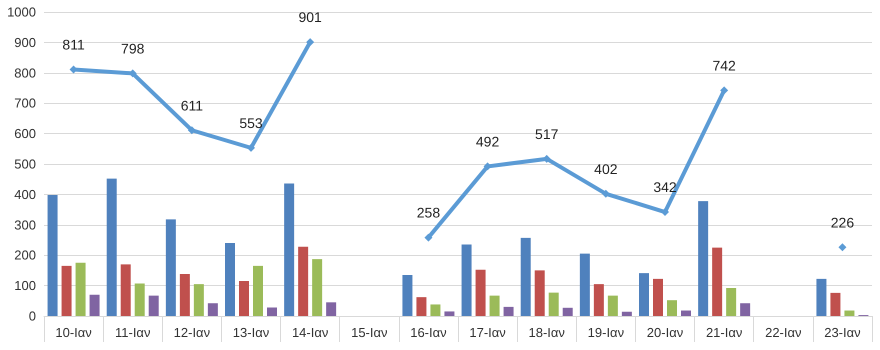 This screenshot has width=880, height=350. I want to click on x-tick-label: 13-Ιαν, so click(251, 332).